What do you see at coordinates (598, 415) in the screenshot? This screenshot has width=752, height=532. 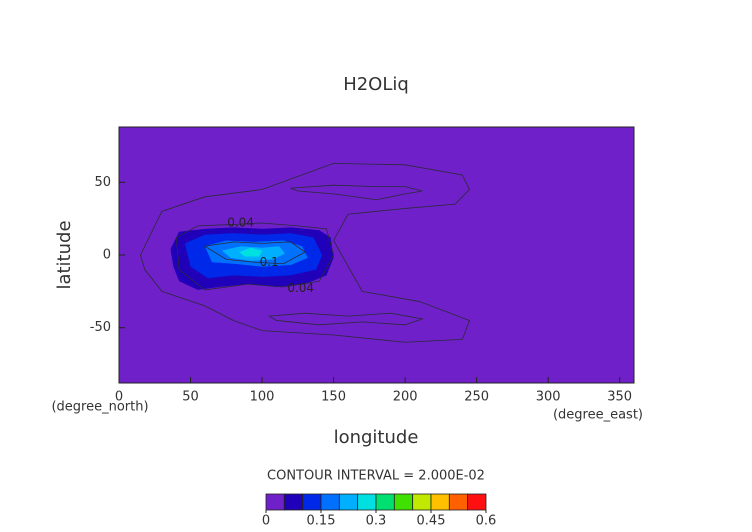 I see `x-unit: (degree_east)` at bounding box center [598, 415].